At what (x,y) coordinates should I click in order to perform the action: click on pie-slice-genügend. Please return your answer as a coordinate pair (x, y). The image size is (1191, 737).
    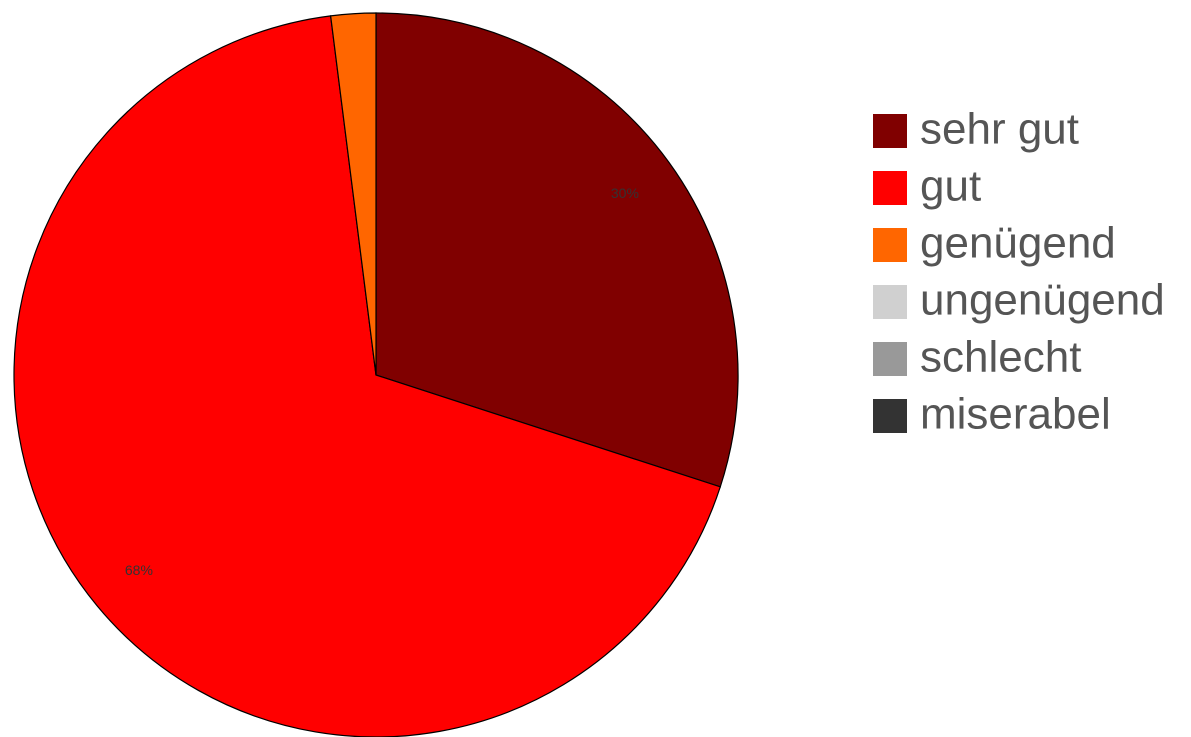
    Looking at the image, I should click on (353, 194).